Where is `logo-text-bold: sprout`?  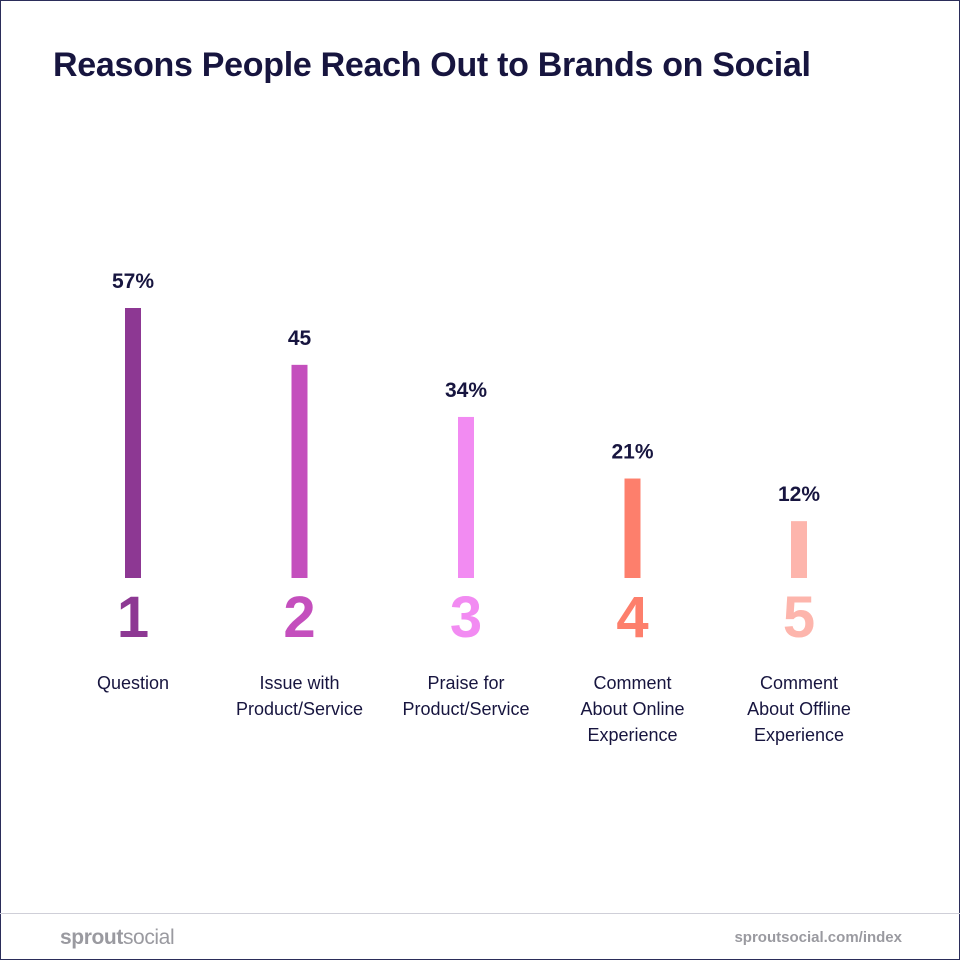
logo-text-bold: sprout is located at coordinates (91, 937).